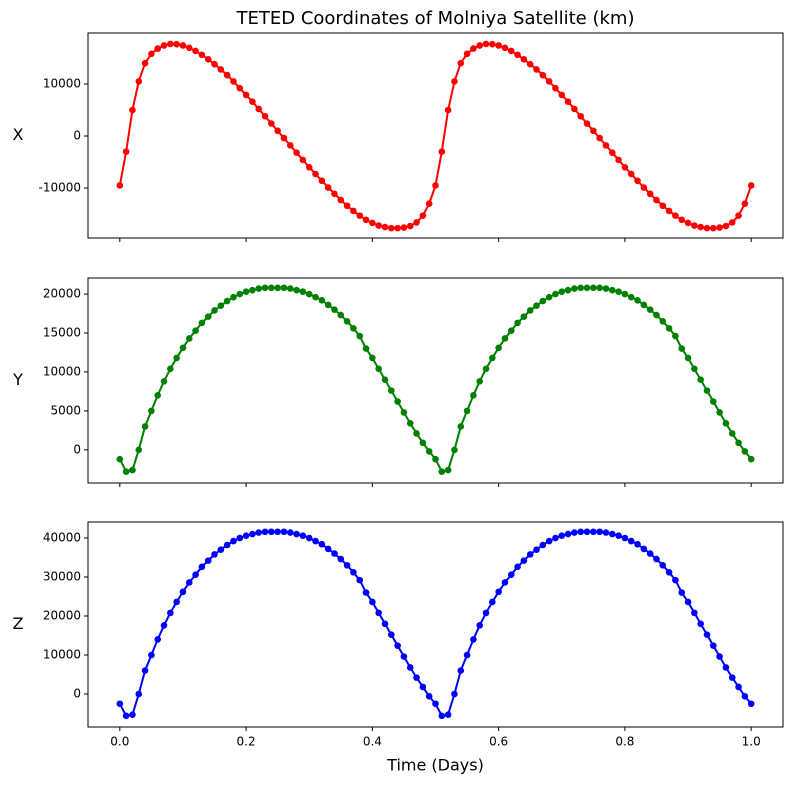 This screenshot has height=785, width=794. I want to click on y-axis-label: Z, so click(18, 623).